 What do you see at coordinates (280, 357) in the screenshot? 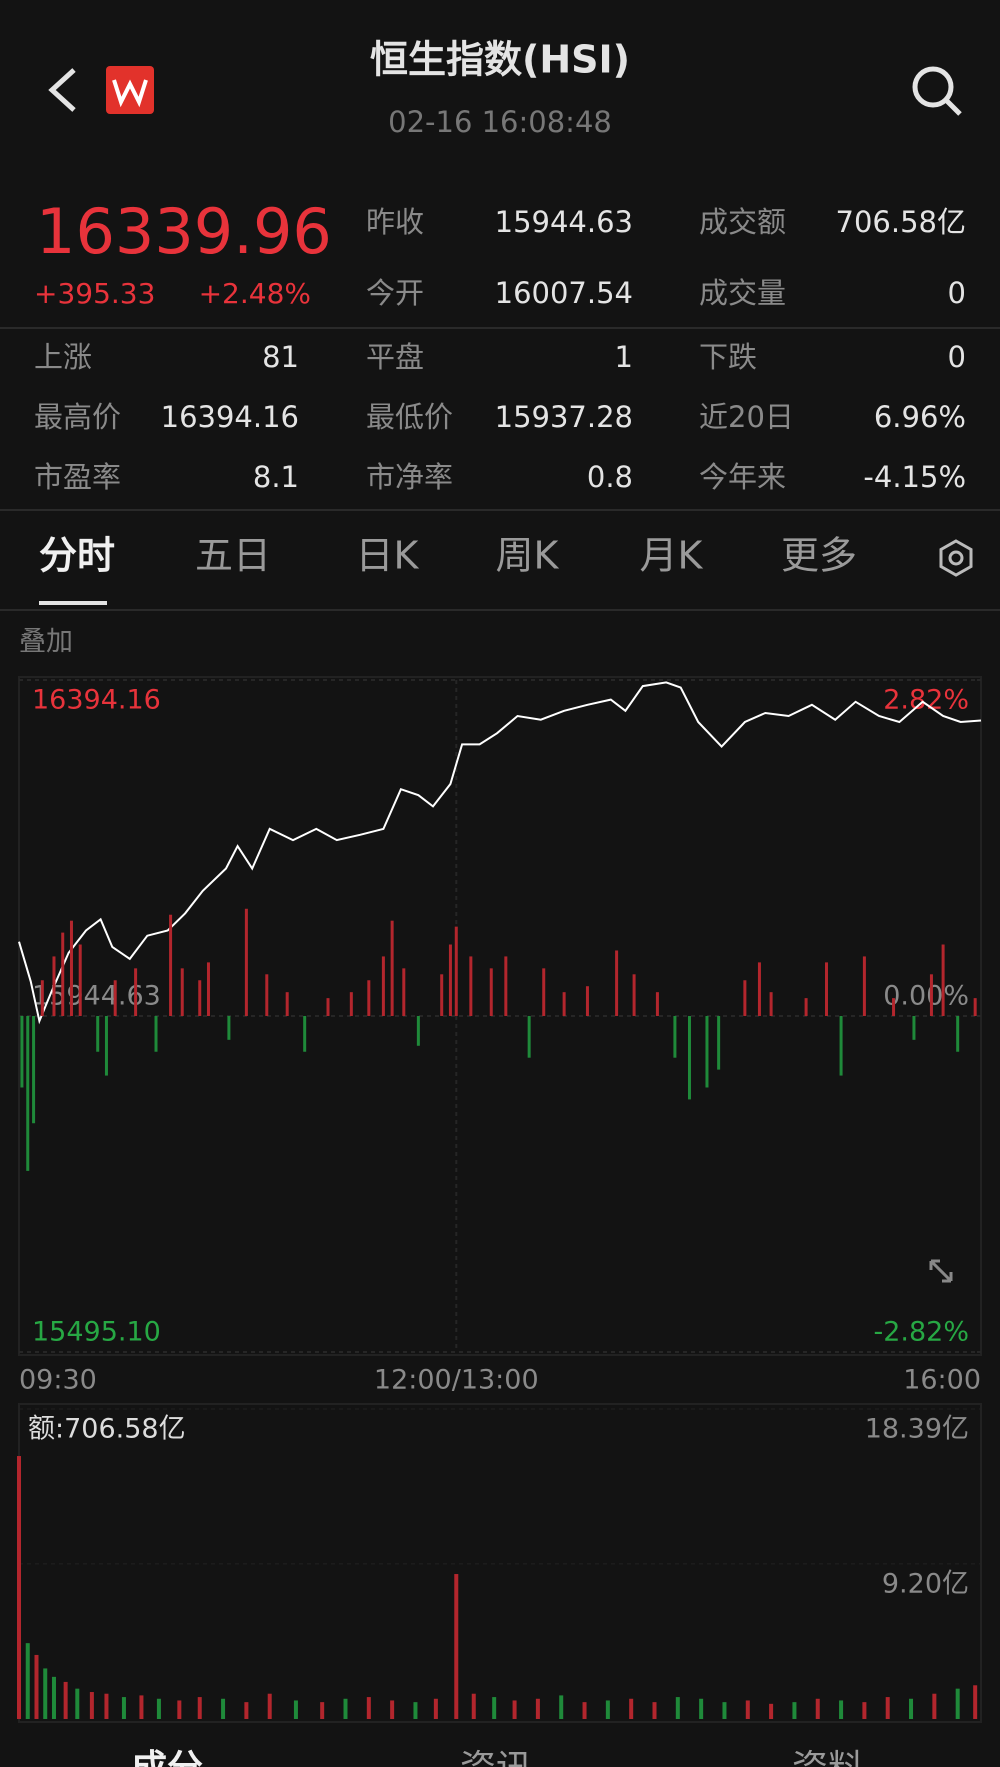
I see `stat-value: 81` at bounding box center [280, 357].